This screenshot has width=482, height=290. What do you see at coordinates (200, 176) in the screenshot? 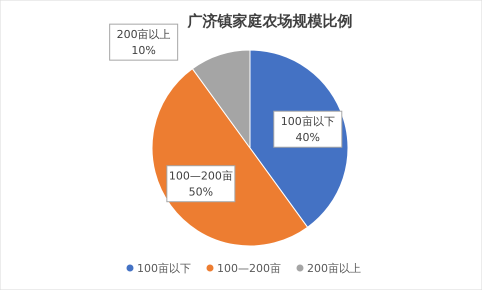
I see `slice-label: 100—200亩` at bounding box center [200, 176].